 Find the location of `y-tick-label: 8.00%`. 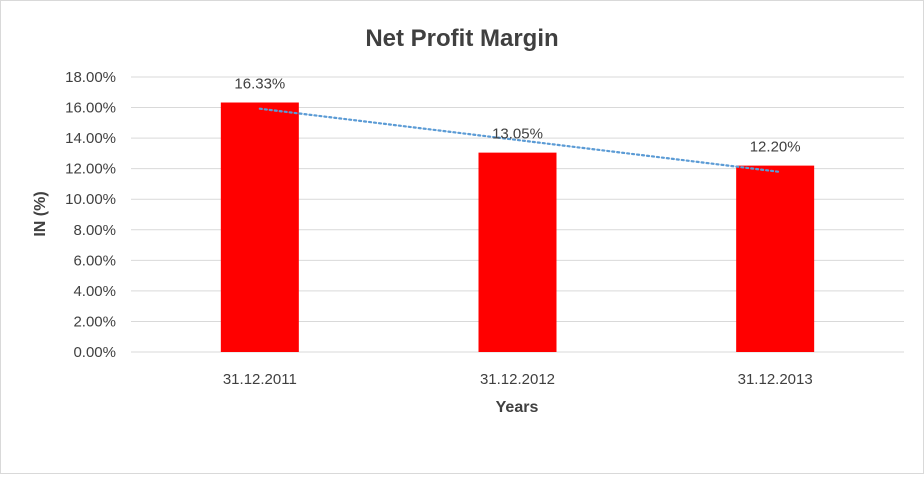

y-tick-label: 8.00% is located at coordinates (94, 230).